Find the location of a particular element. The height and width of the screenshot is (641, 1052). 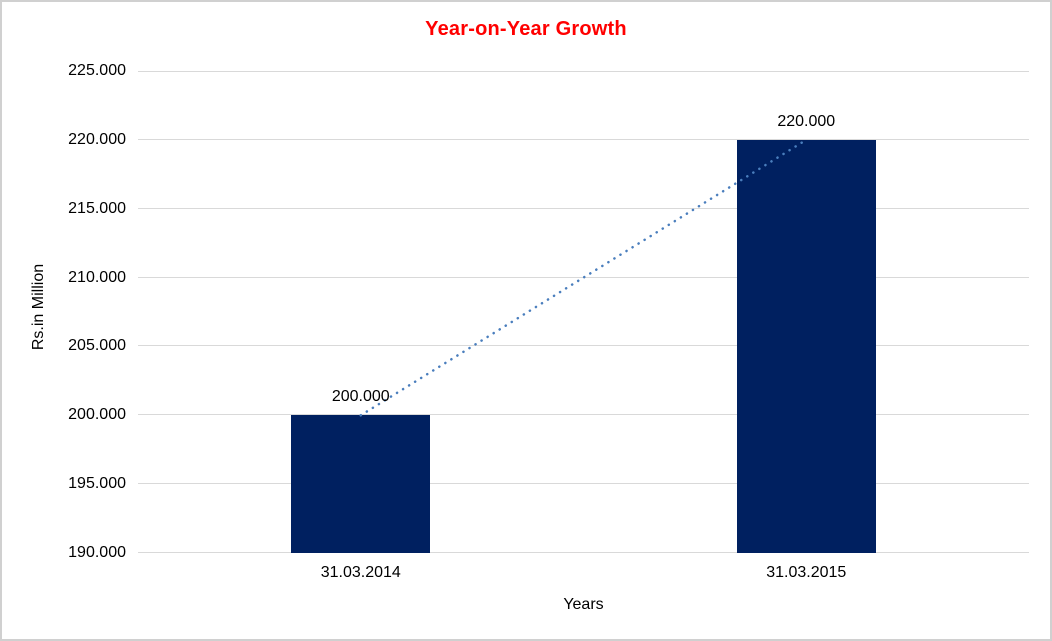

bar-31.03.2014 is located at coordinates (361, 484).